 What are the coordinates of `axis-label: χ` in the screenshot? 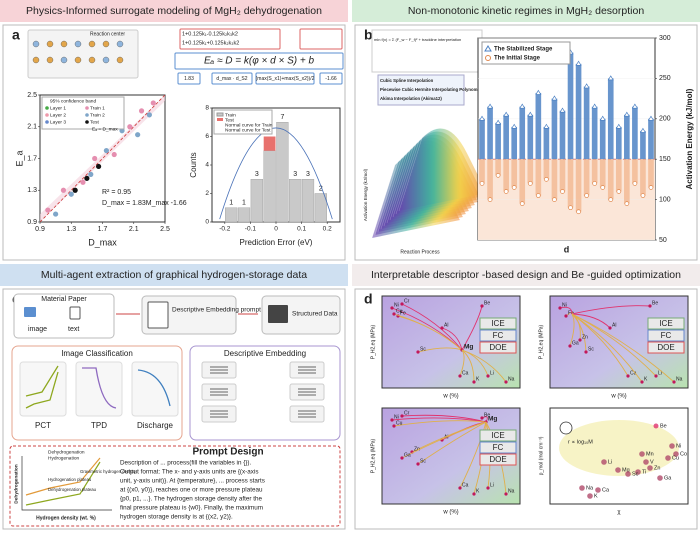 It's located at (619, 513).